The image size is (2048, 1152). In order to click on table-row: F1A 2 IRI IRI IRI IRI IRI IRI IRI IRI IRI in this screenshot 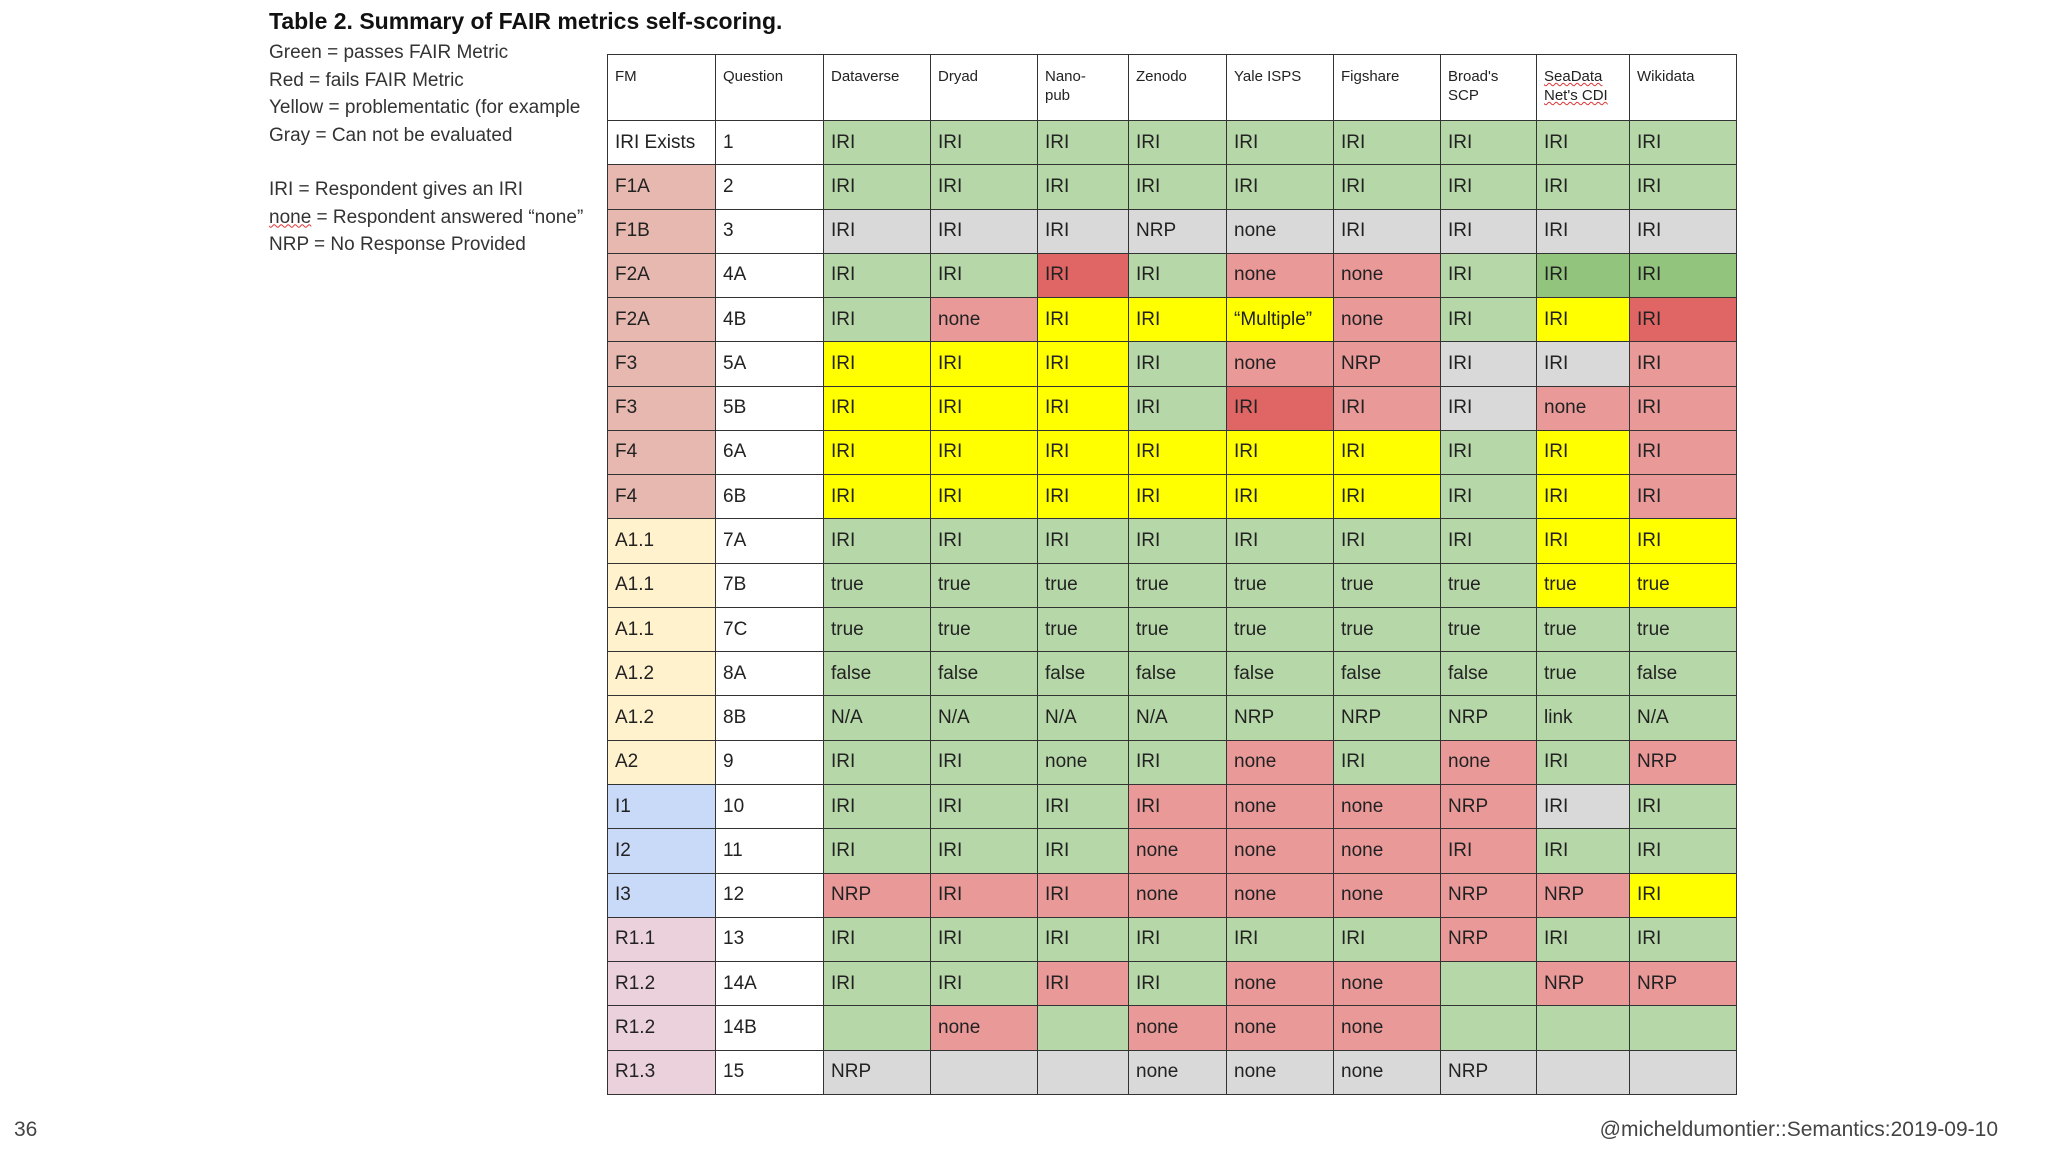, I will do `click(1172, 187)`.